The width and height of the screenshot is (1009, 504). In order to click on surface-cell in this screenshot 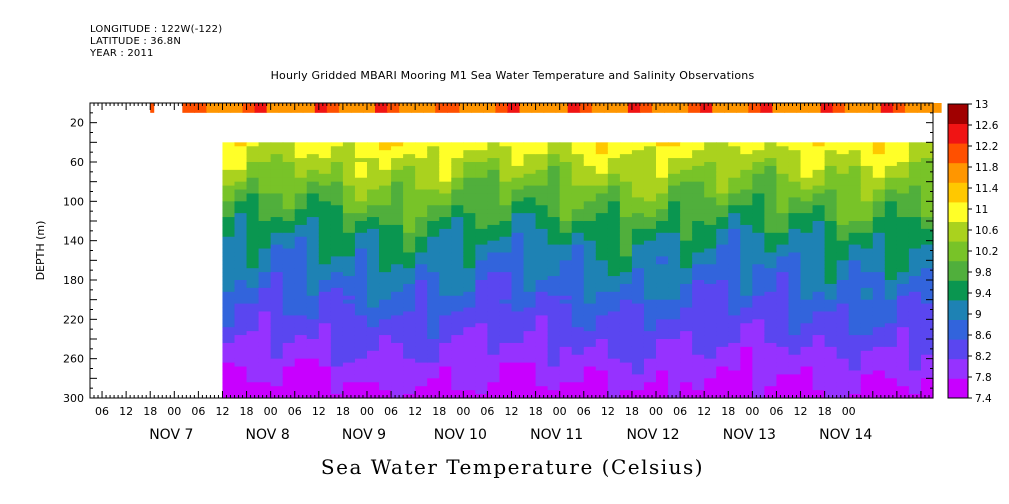, I will do `click(490, 108)`.